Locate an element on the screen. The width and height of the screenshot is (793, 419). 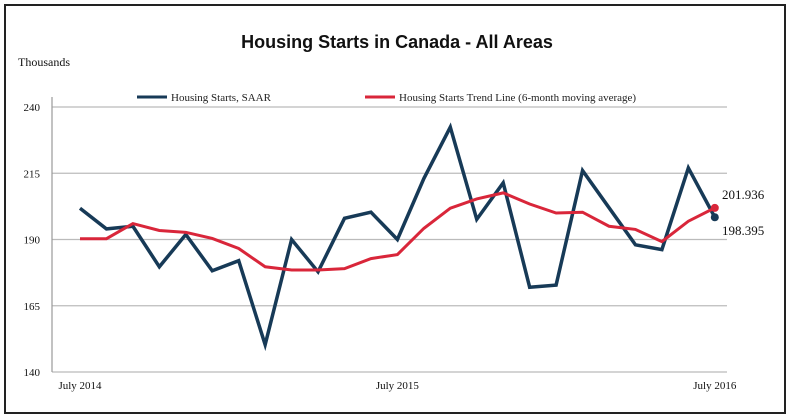
data-point-saar is located at coordinates (714, 217).